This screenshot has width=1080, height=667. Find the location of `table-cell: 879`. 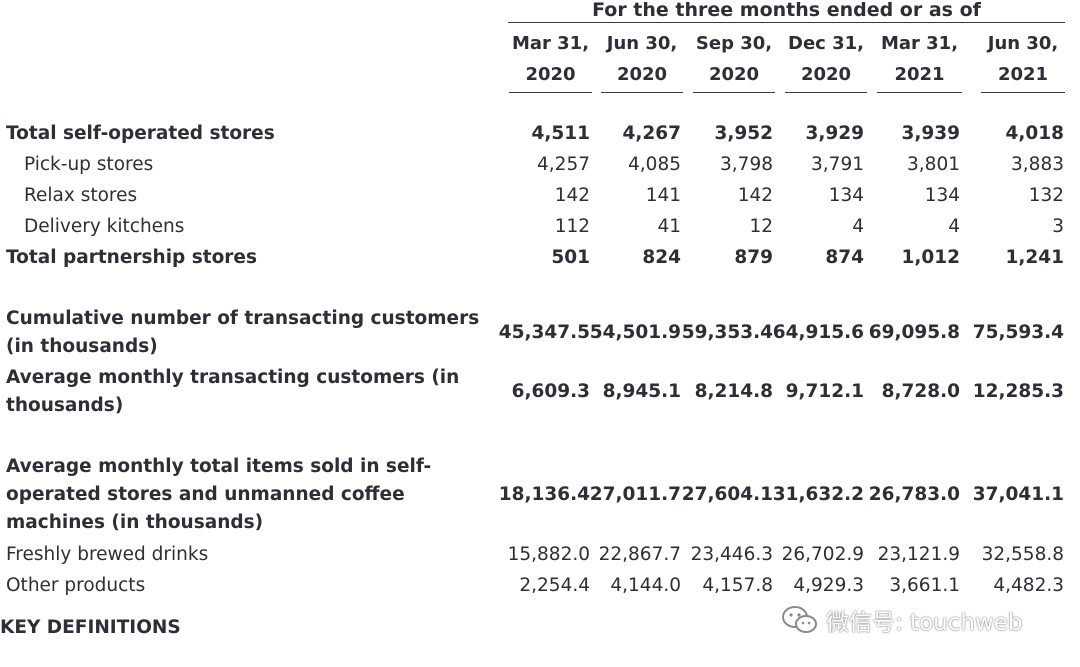

table-cell: 879 is located at coordinates (753, 257).